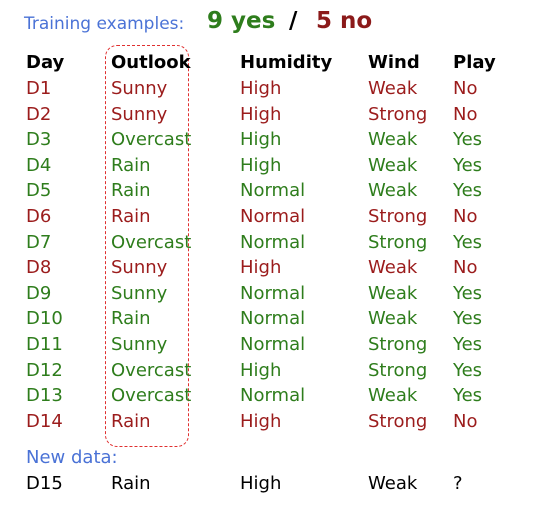 The image size is (537, 506). I want to click on new-outlook: Rain, so click(131, 483).